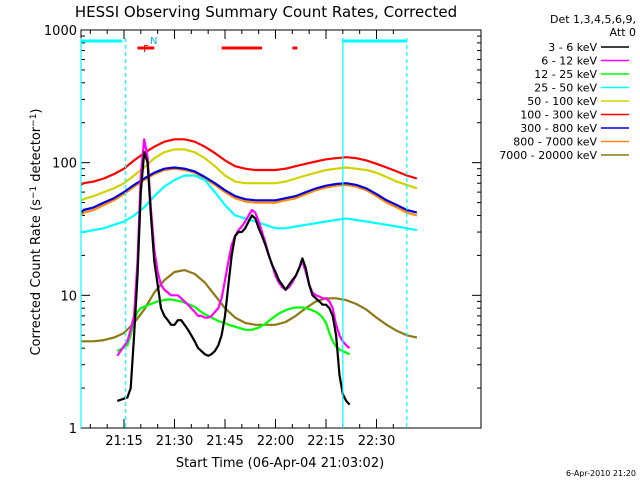 The image size is (640, 484). Describe the element at coordinates (280, 463) in the screenshot. I see `x-axis-label: Start Time (06-Apr-04 21:03:02)` at that location.